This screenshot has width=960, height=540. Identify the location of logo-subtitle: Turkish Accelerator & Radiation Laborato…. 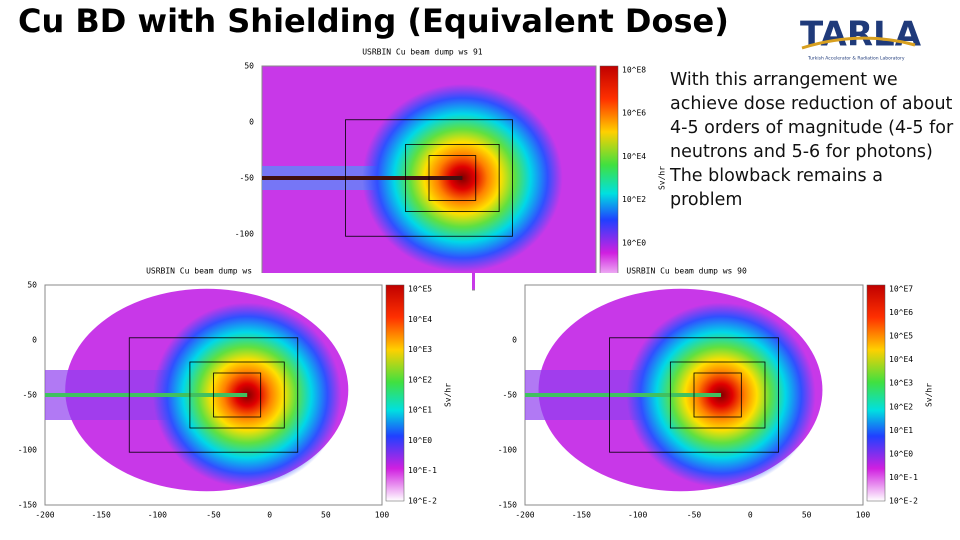
(856, 59).